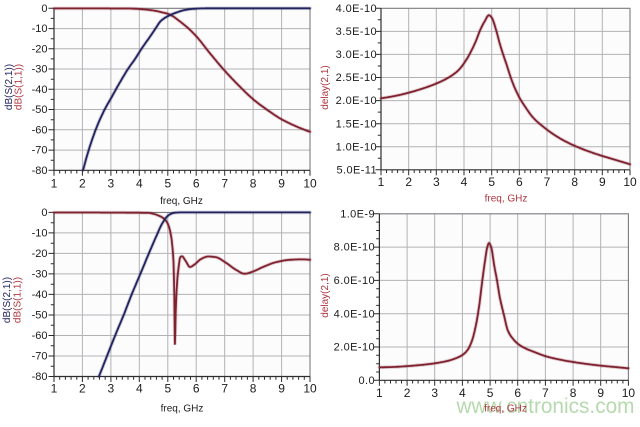  I want to click on svg-text: www.cntronics.com, so click(545, 406).